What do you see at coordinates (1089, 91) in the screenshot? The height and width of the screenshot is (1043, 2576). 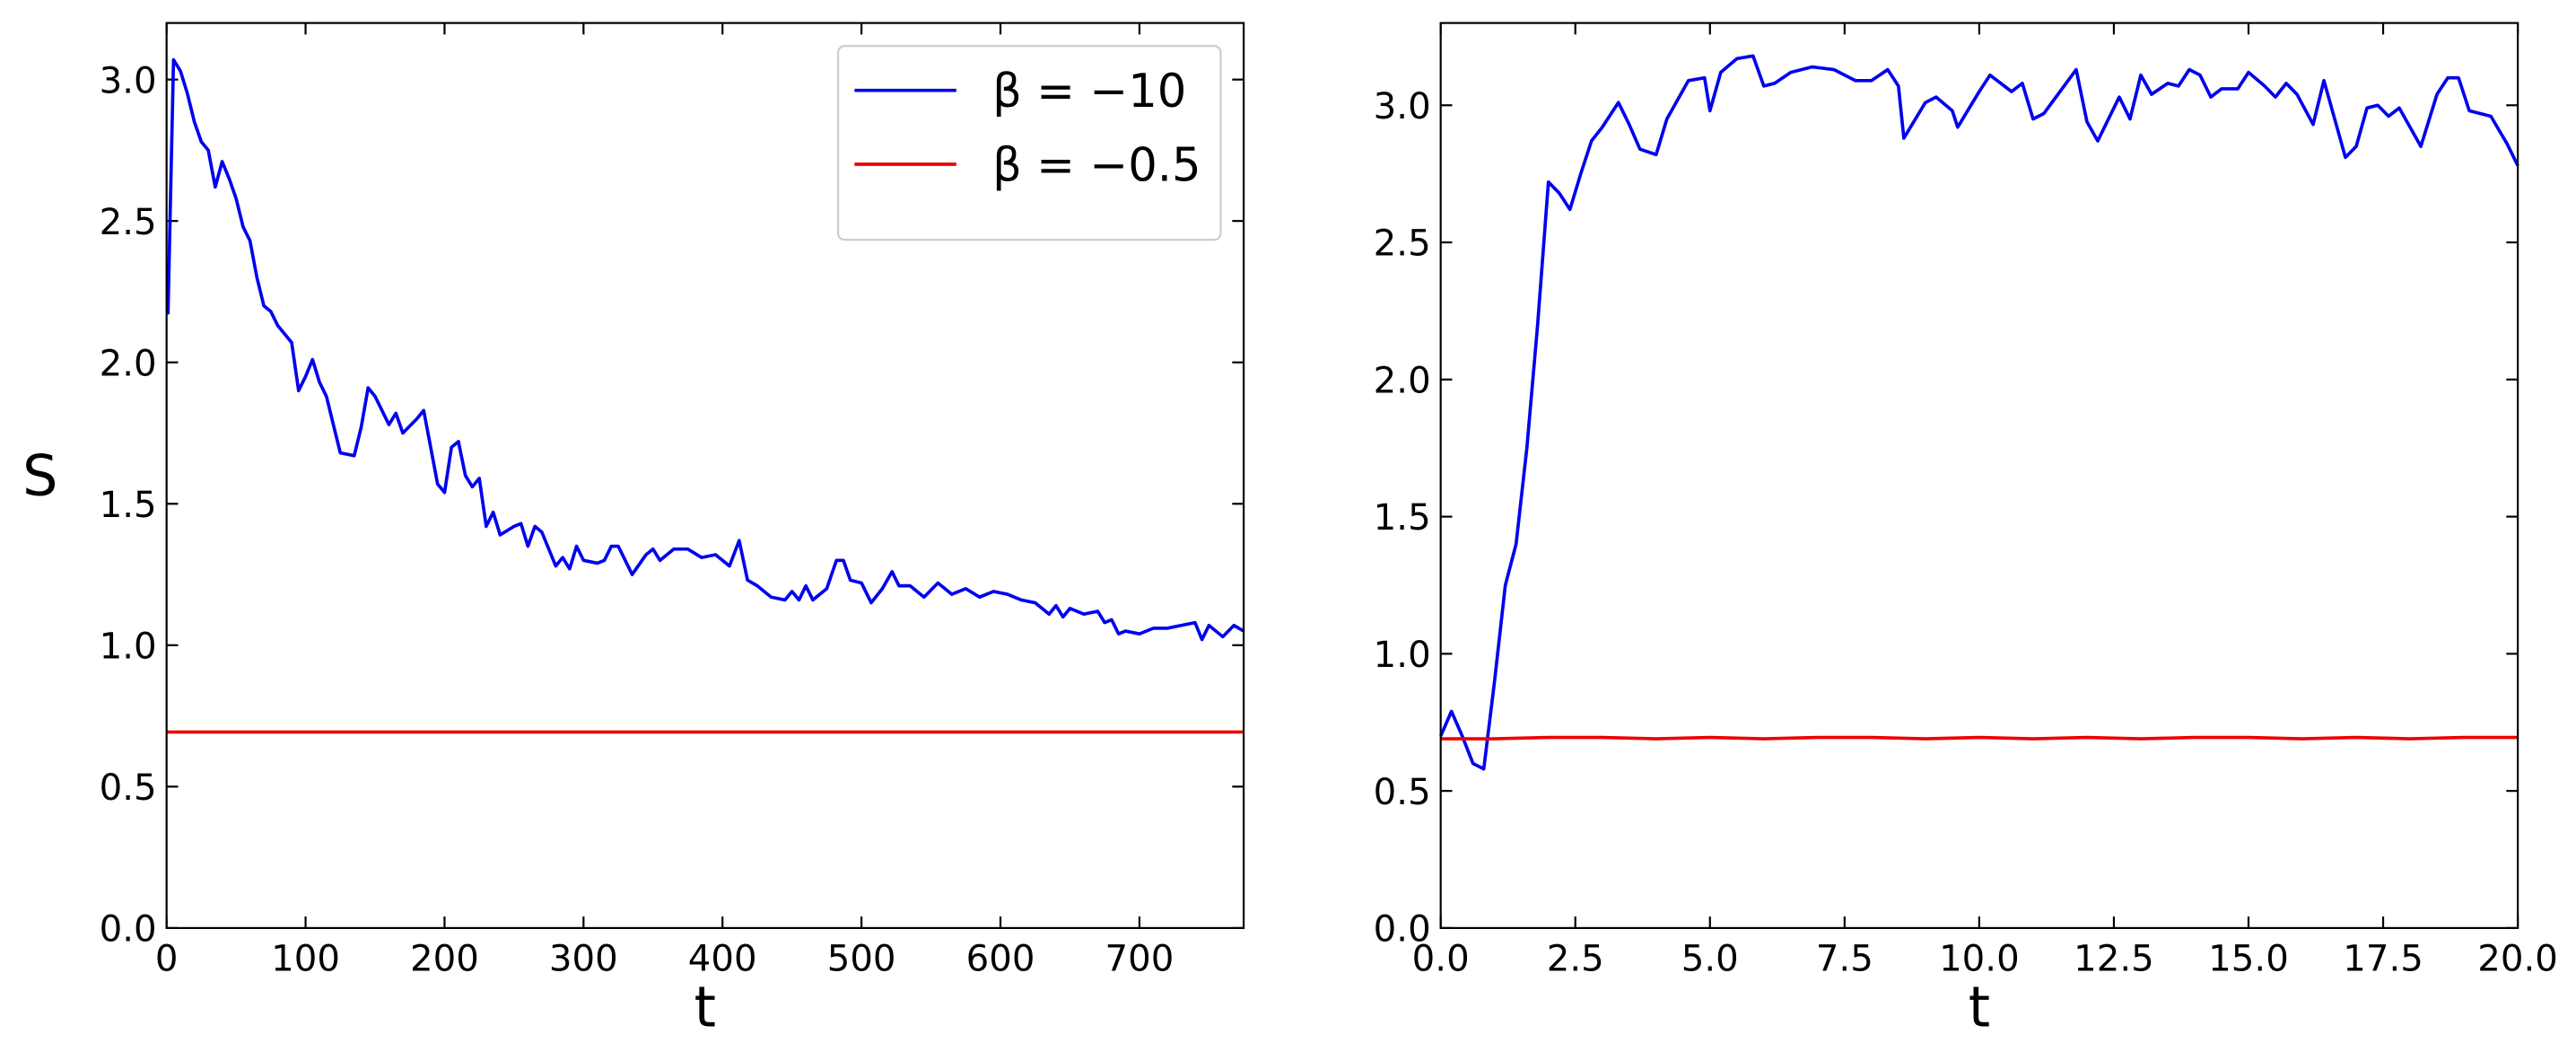 I see `legend-label: β = −10` at bounding box center [1089, 91].